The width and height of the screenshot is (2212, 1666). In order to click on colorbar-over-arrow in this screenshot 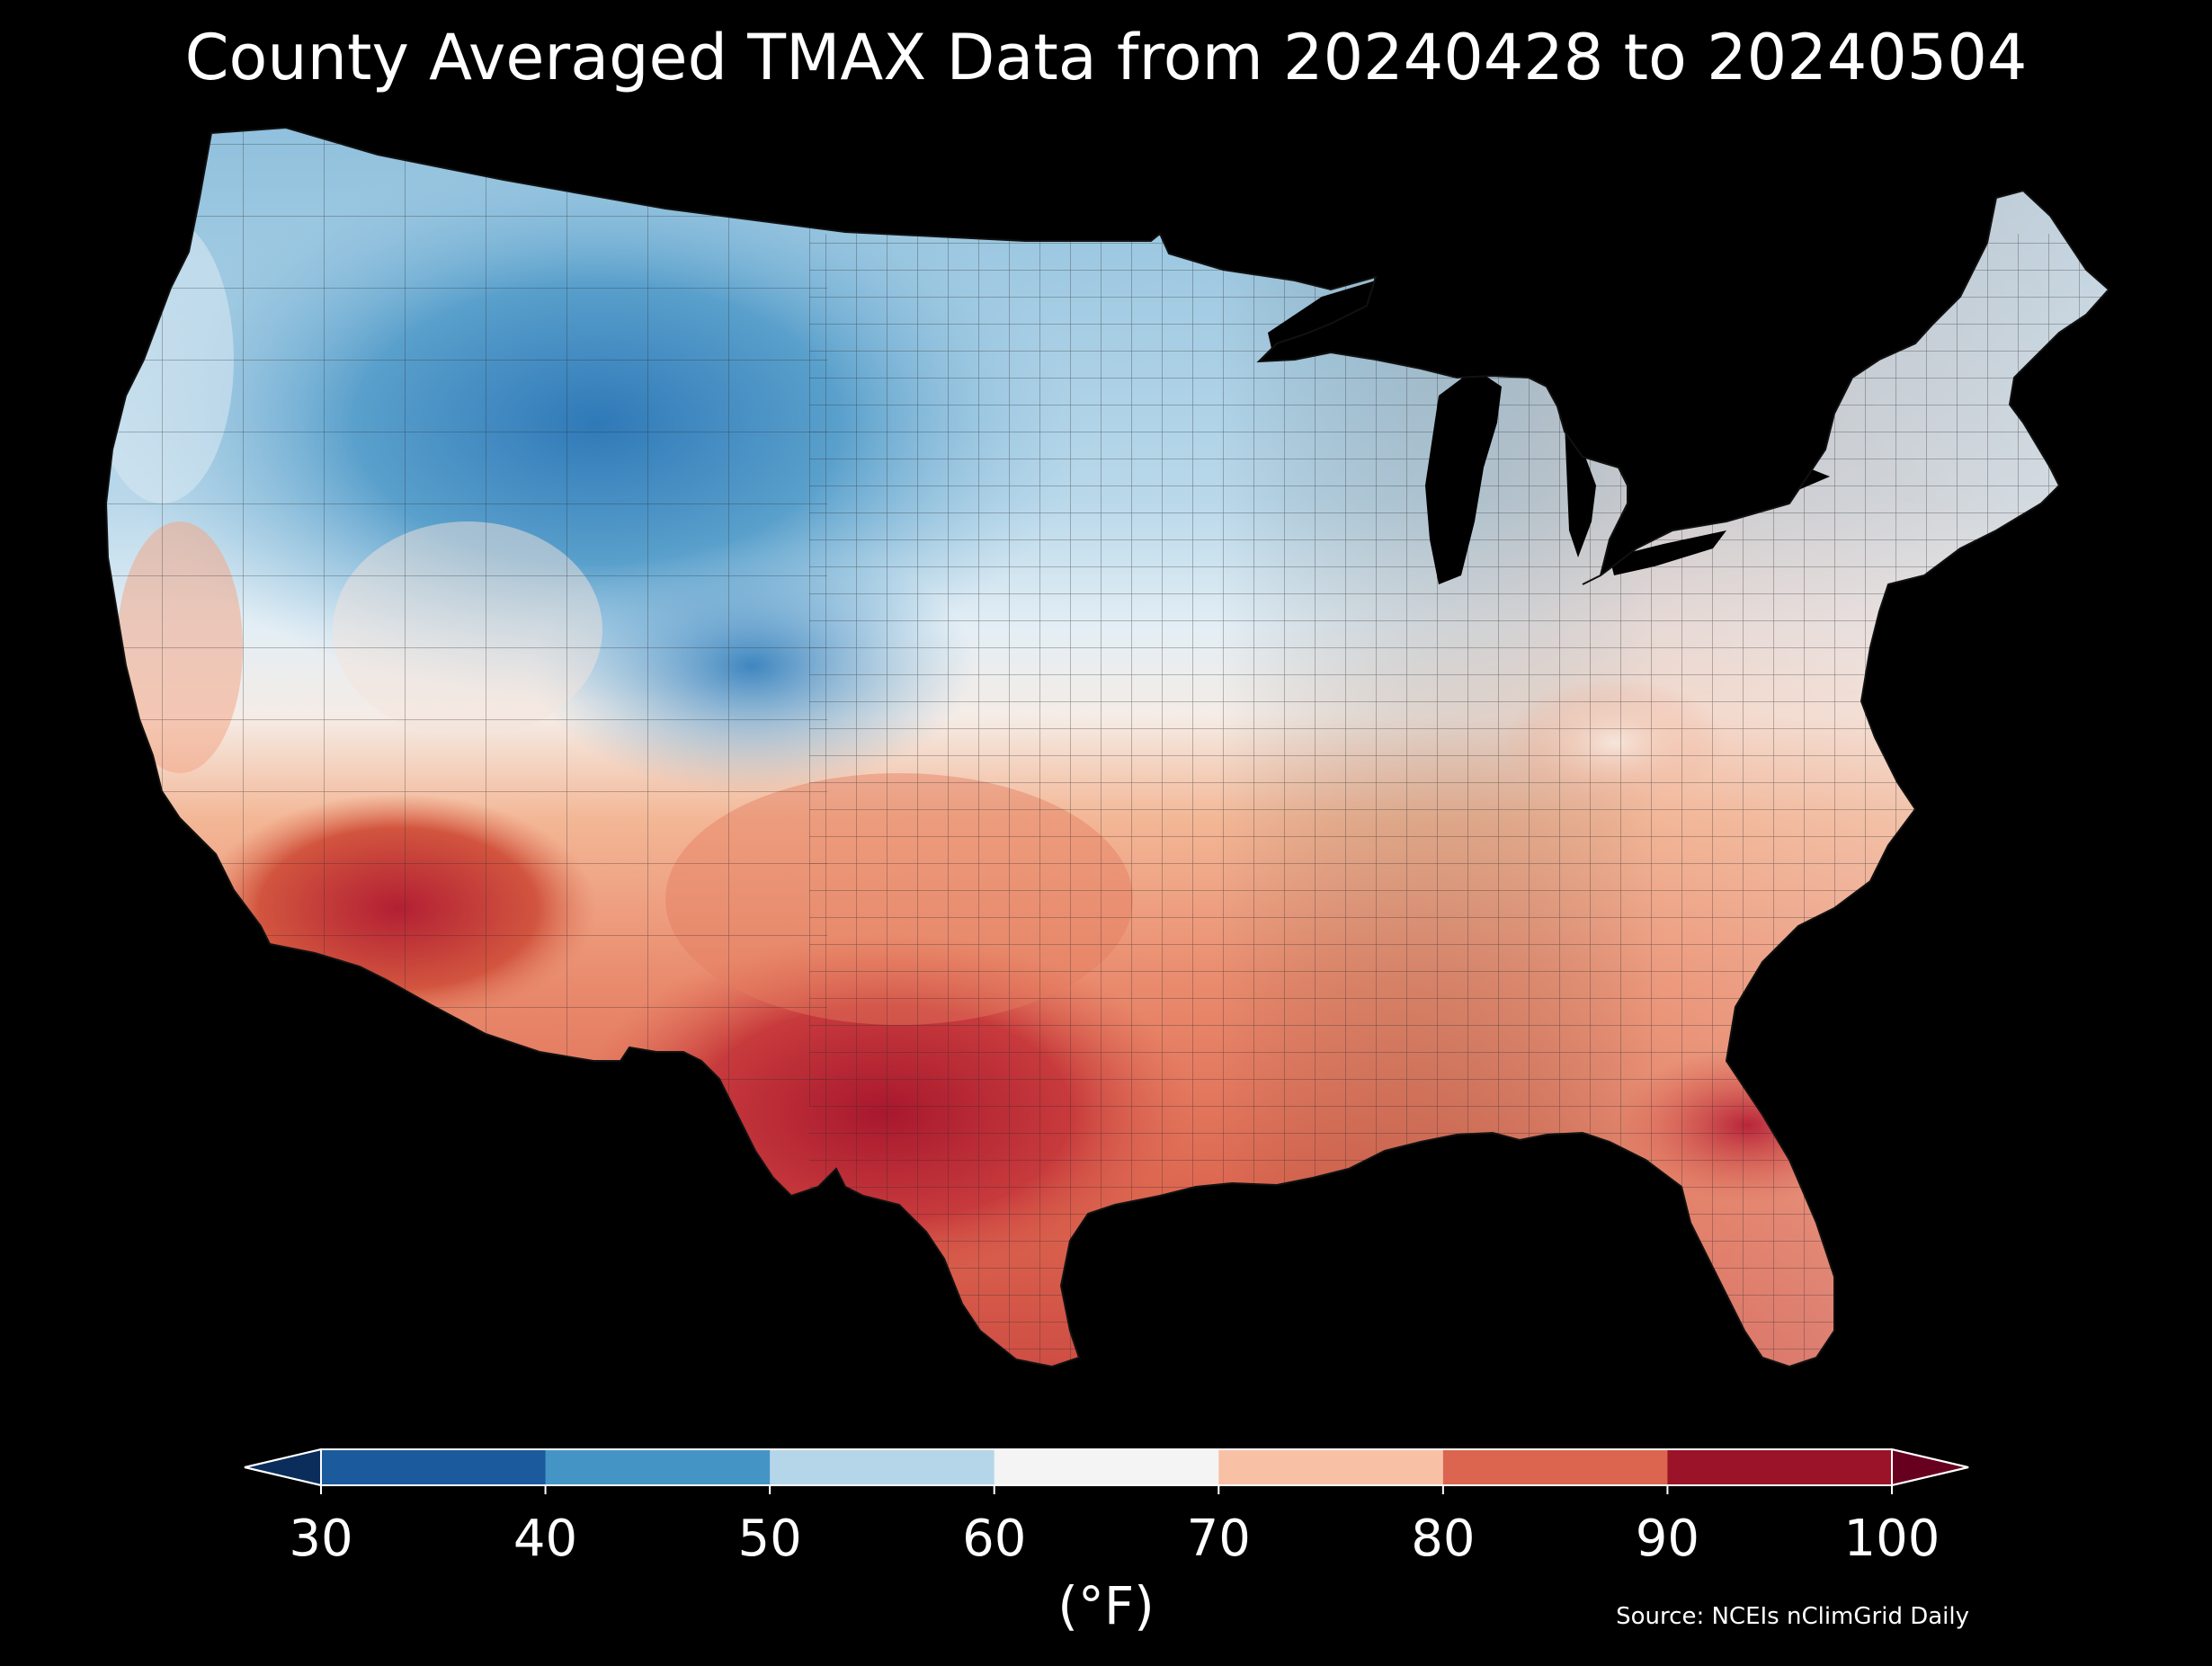, I will do `click(1930, 1468)`.